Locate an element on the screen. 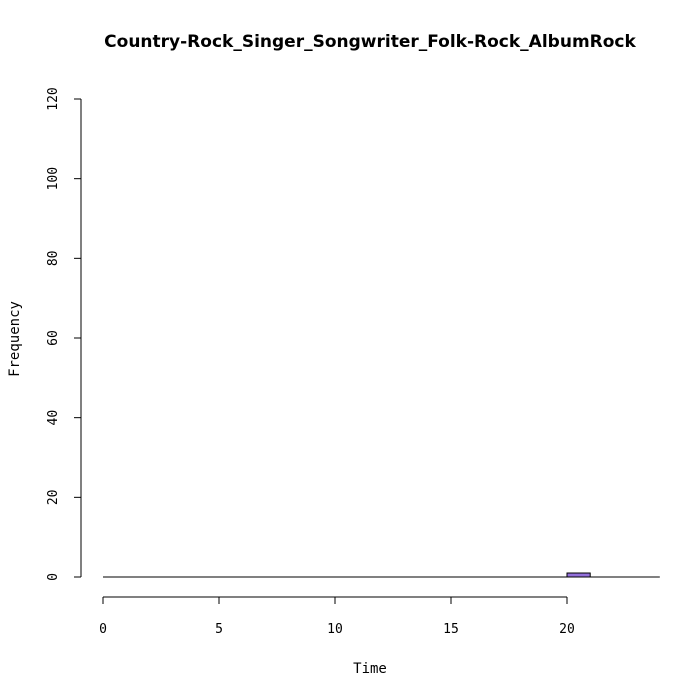 This screenshot has height=699, width=699. x-axis-ticks: 0 5 10 15 20 is located at coordinates (337, 617).